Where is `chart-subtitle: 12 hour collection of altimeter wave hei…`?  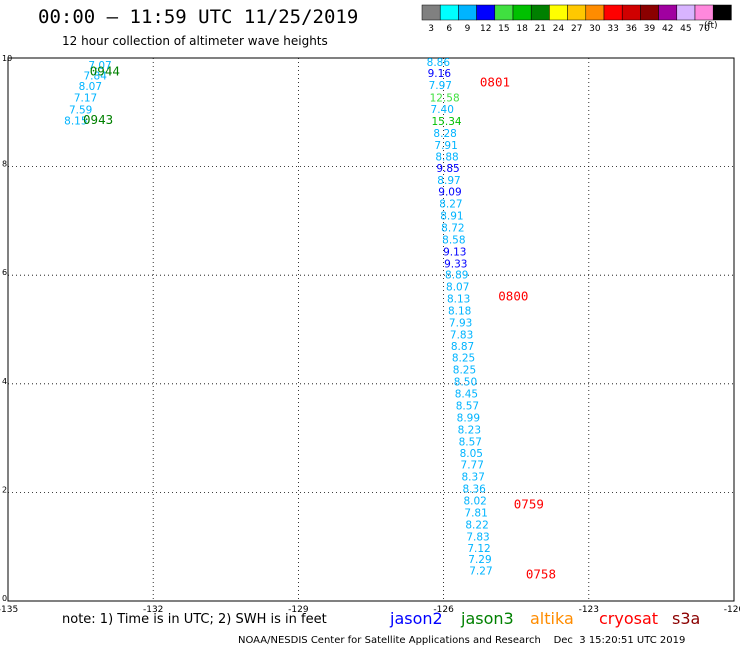 chart-subtitle: 12 hour collection of altimeter wave hei… is located at coordinates (195, 41).